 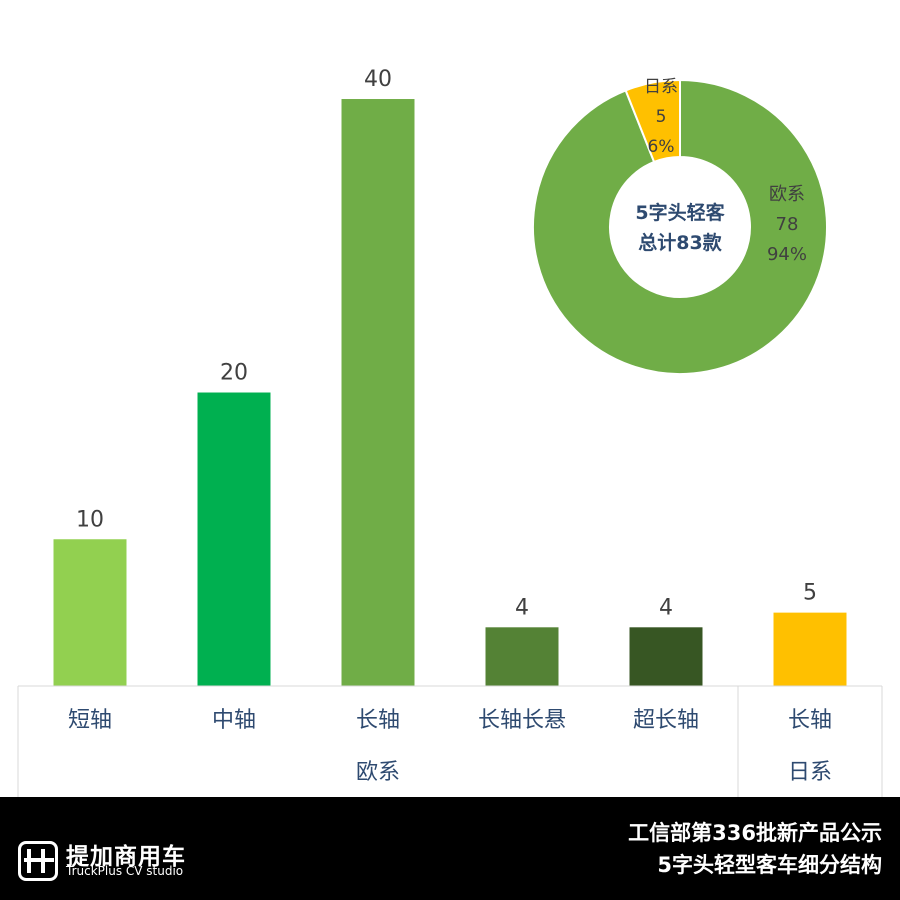 What do you see at coordinates (787, 194) in the screenshot?
I see `donut-slice-label-0-line-0: 欧系` at bounding box center [787, 194].